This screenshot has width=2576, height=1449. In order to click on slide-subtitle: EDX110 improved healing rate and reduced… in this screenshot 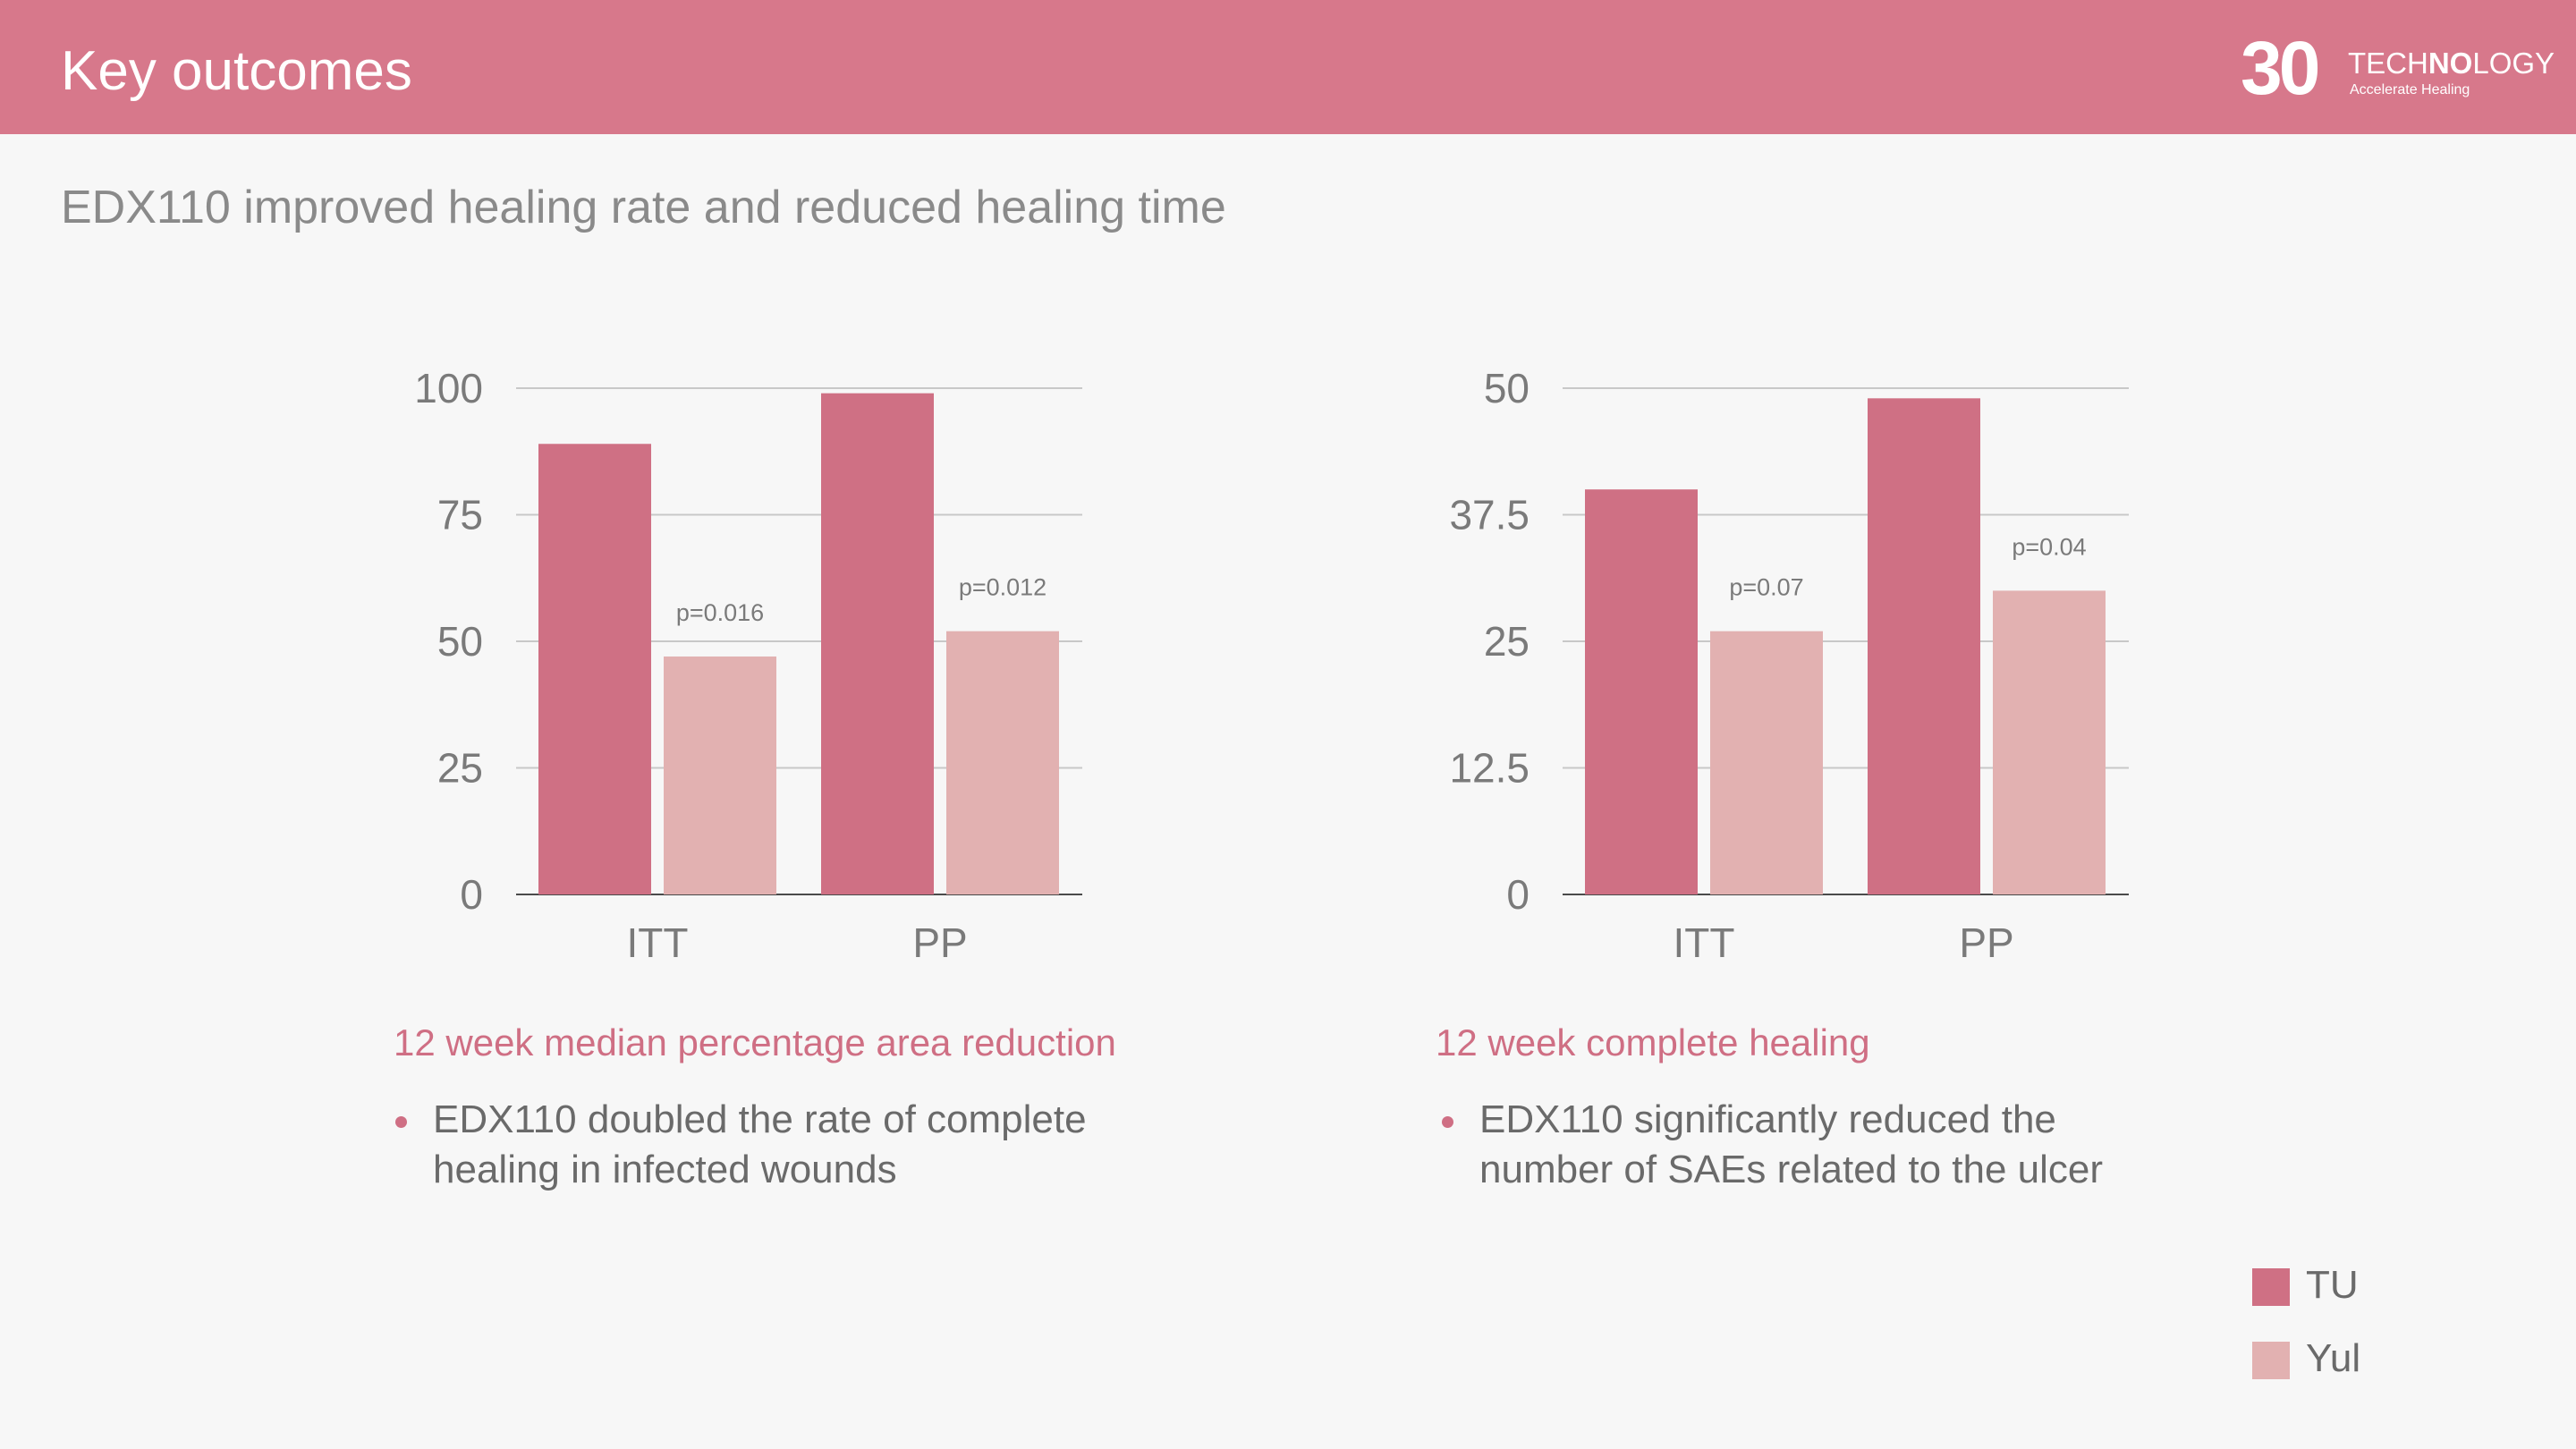, I will do `click(643, 207)`.